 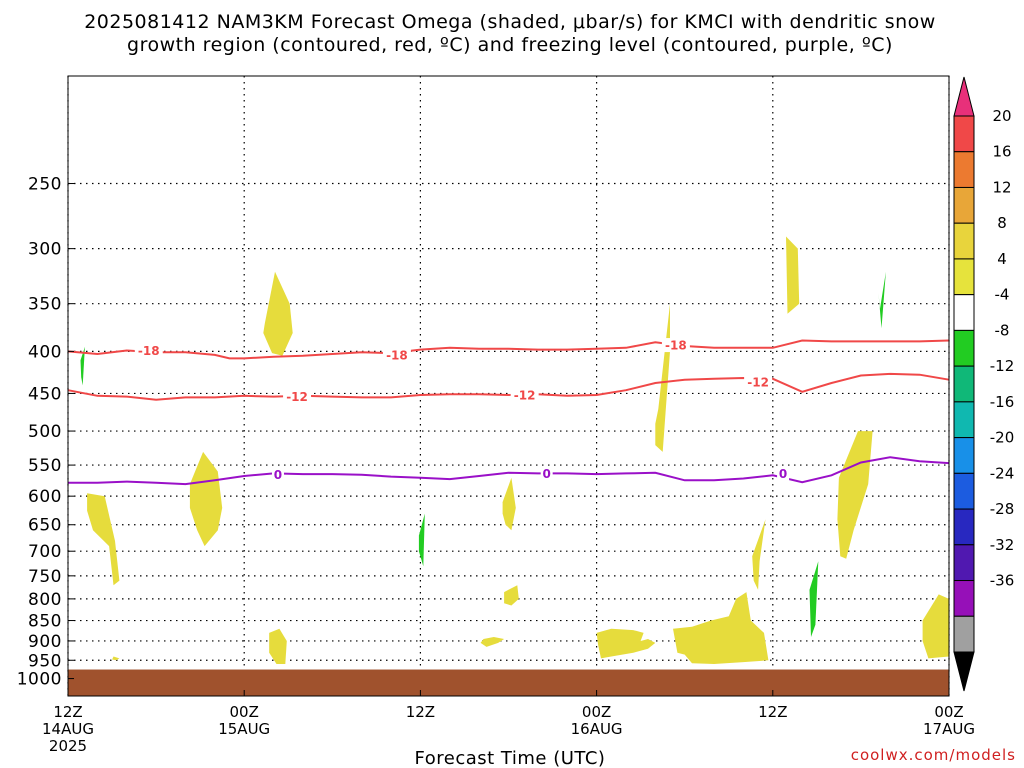 I want to click on terrain-surface, so click(x=508, y=682).